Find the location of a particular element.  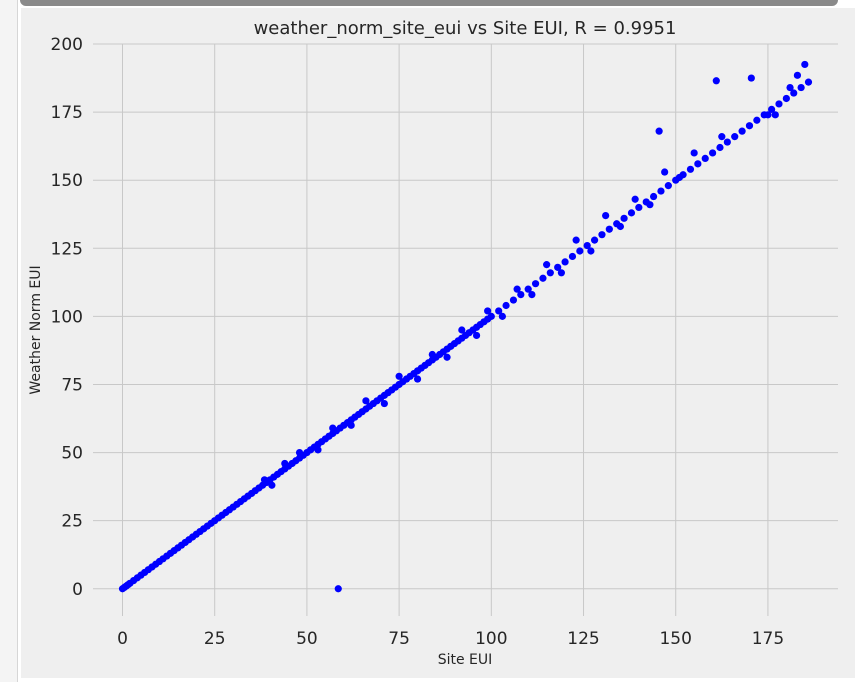

y-axis-label: Weather Norm EUI is located at coordinates (36, 329).